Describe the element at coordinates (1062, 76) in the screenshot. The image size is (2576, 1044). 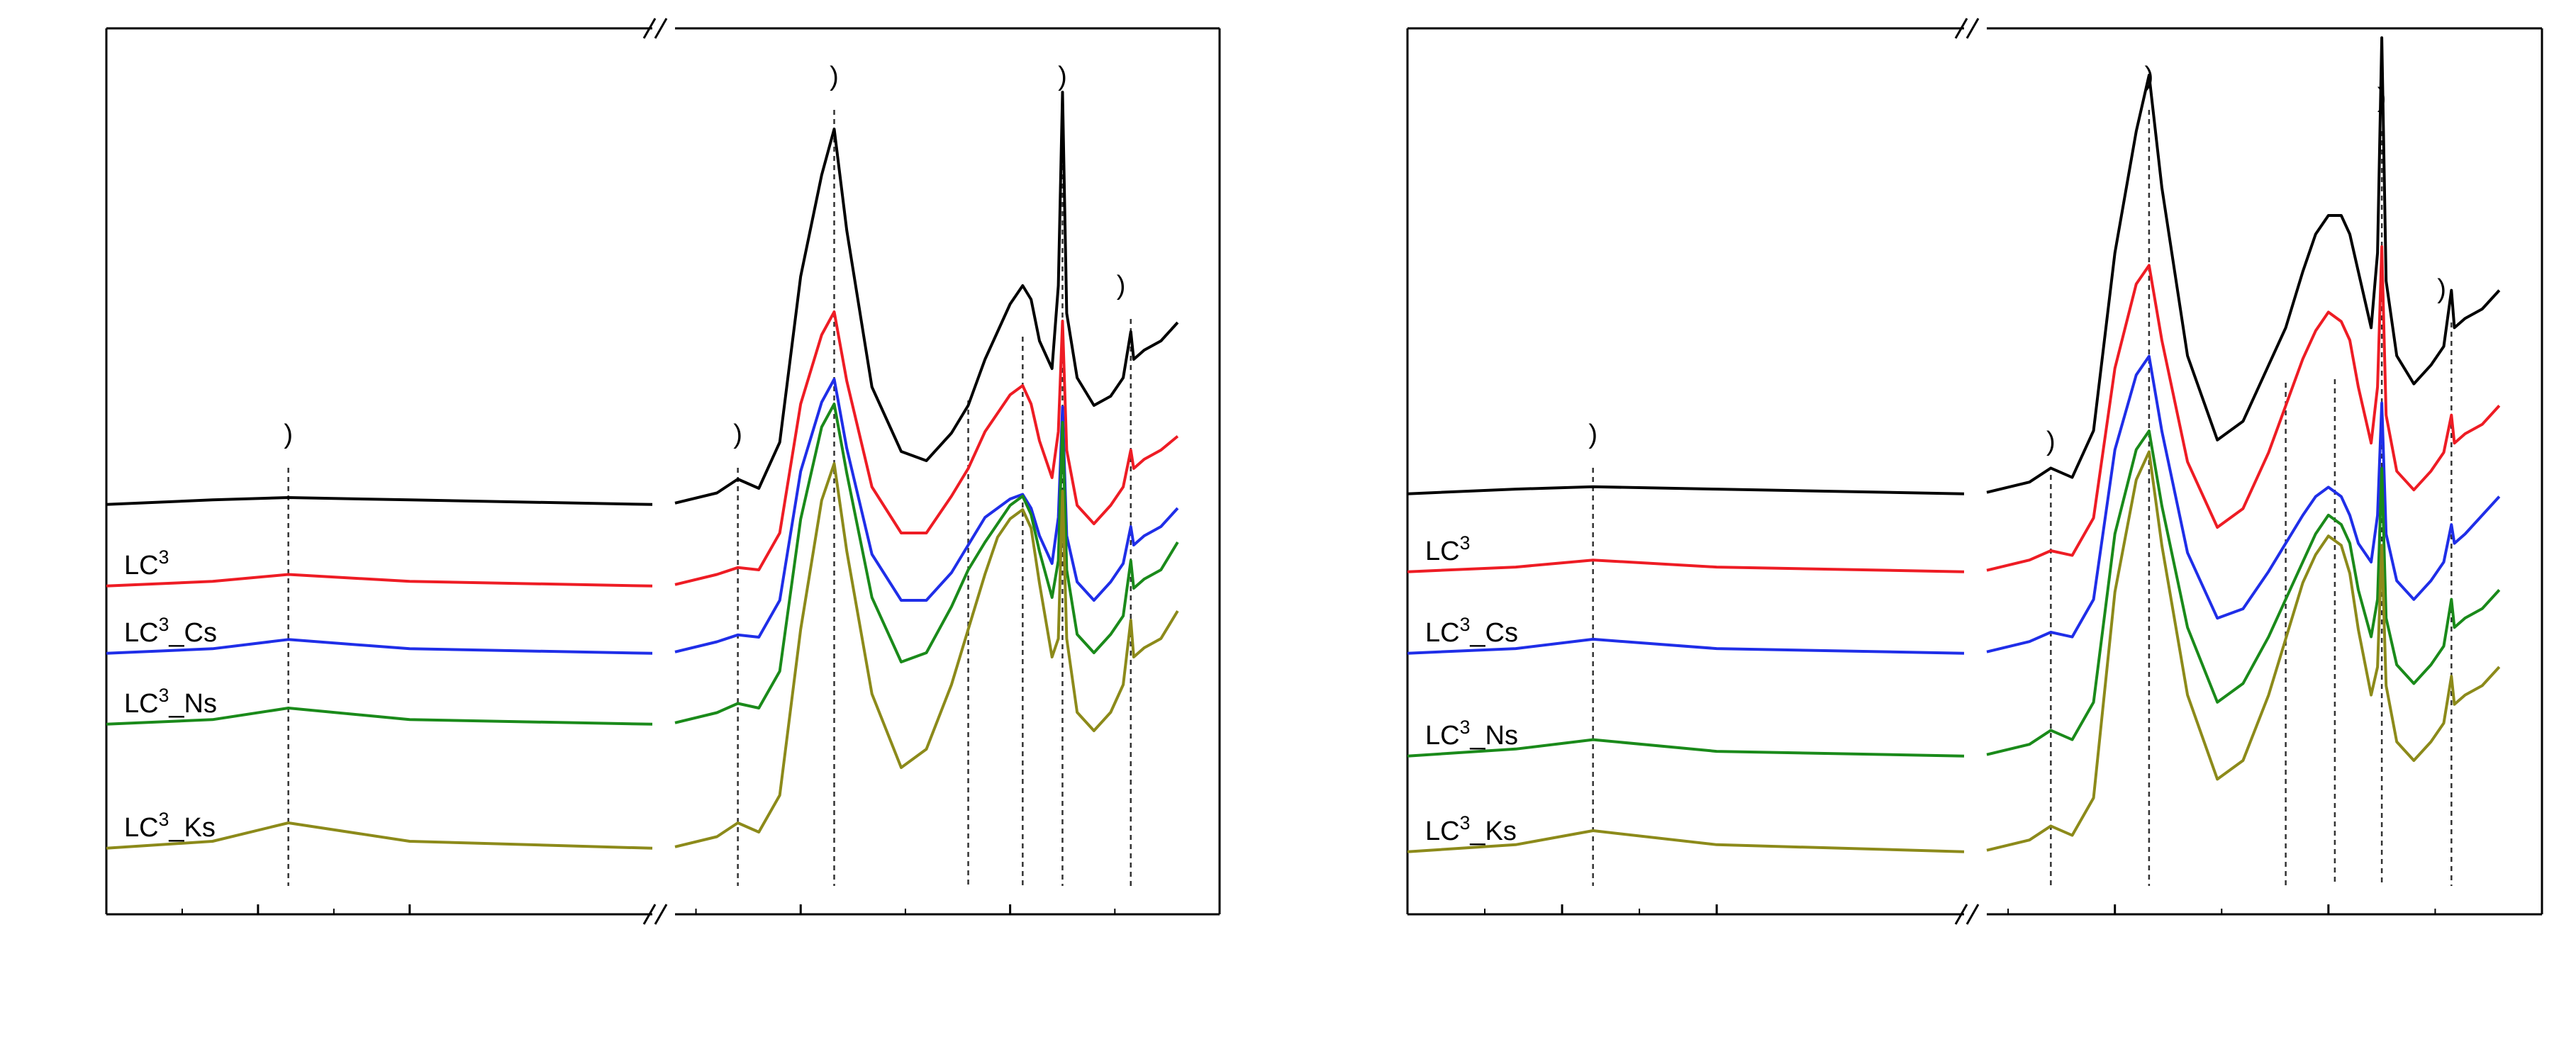
I see `annotation-co2: )` at that location.